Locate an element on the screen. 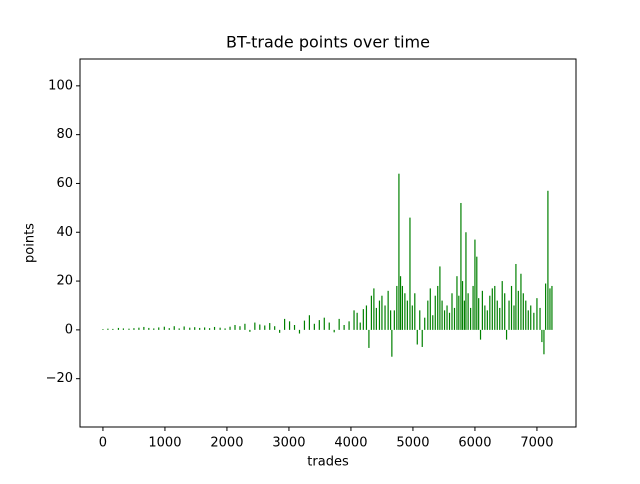  x-tick-label: 5000 is located at coordinates (412, 443).